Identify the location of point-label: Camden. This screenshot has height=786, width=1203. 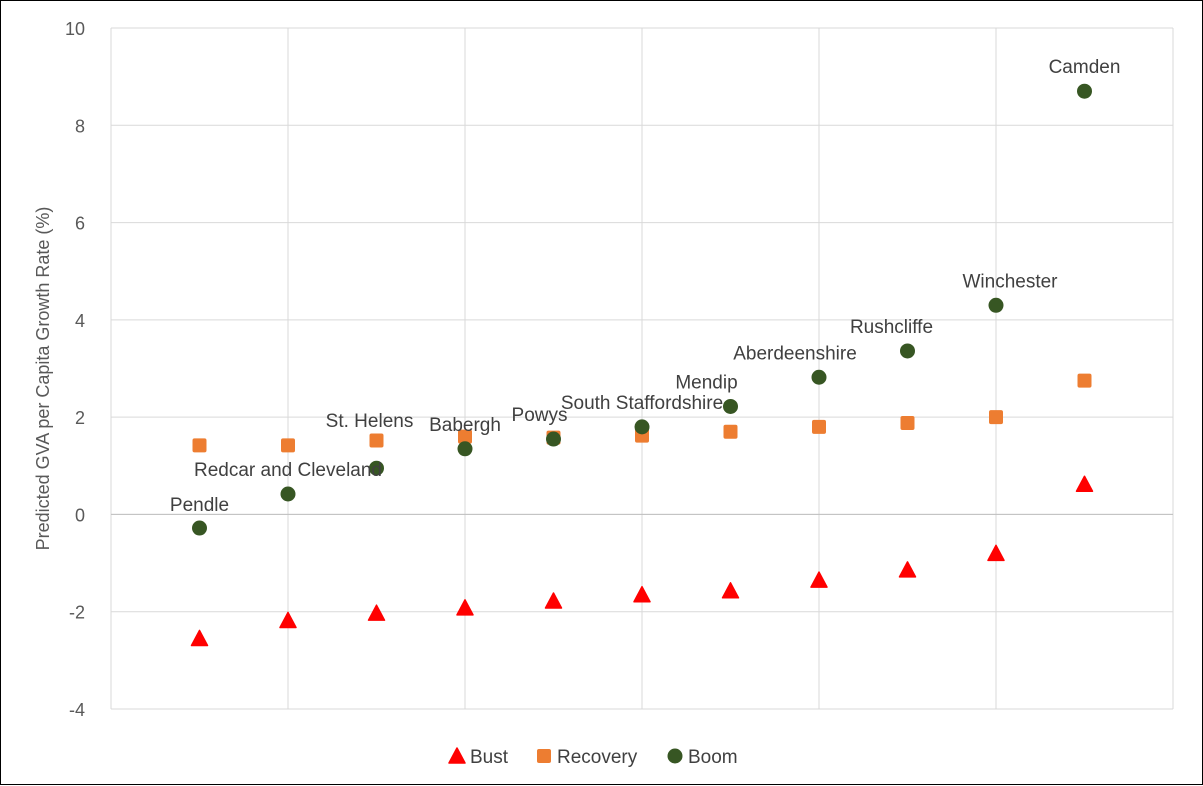
(1085, 67).